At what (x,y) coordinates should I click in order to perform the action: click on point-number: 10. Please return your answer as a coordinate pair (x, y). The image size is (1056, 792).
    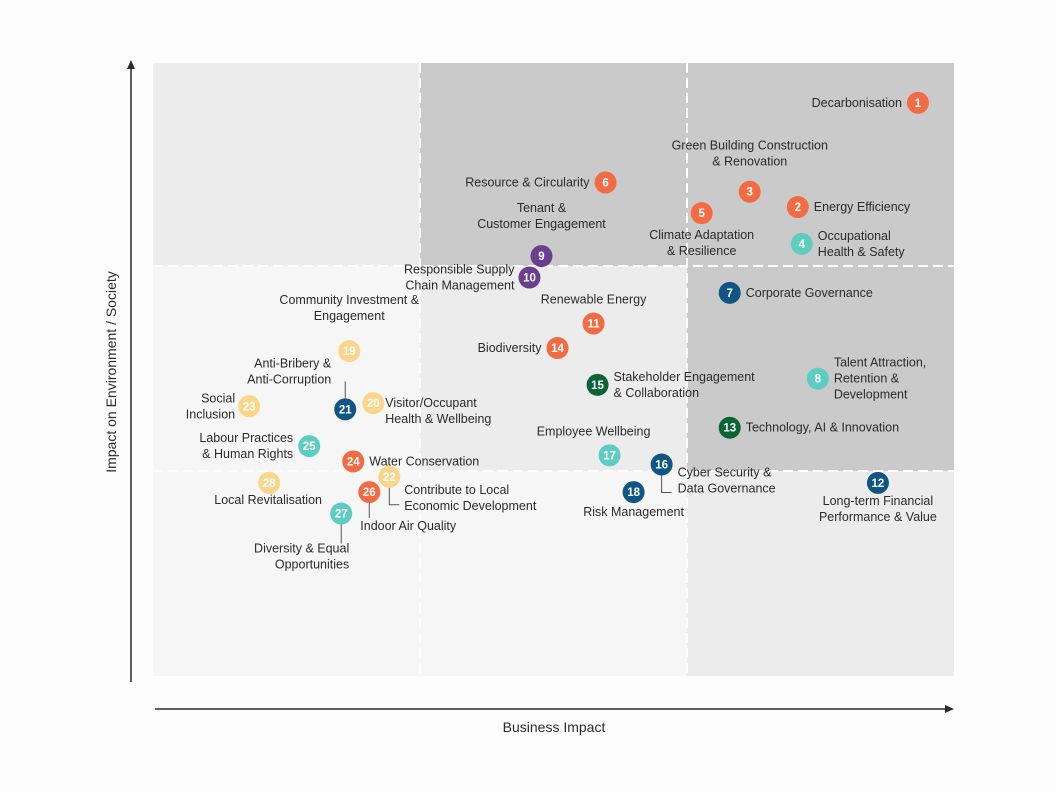
    Looking at the image, I should click on (529, 279).